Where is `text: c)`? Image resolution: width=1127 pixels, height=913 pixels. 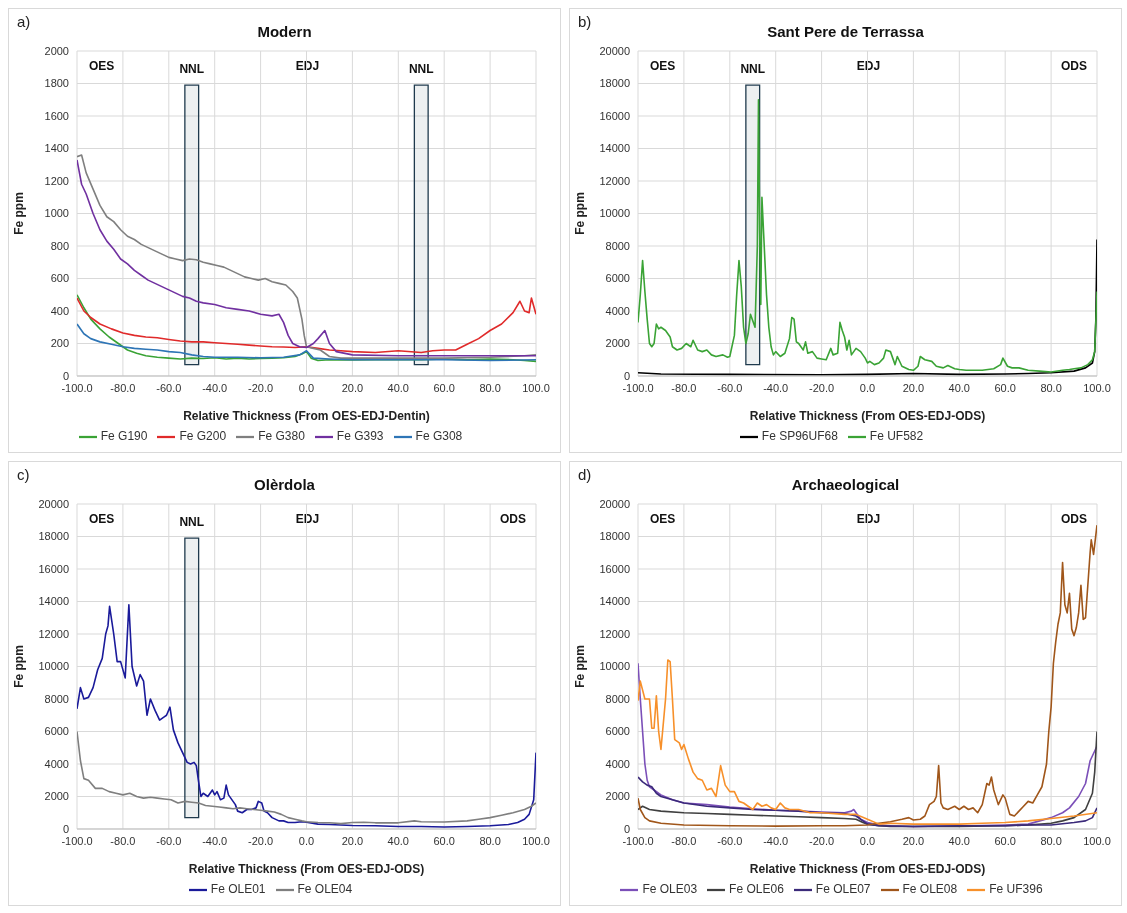
text: c) is located at coordinates (23, 474).